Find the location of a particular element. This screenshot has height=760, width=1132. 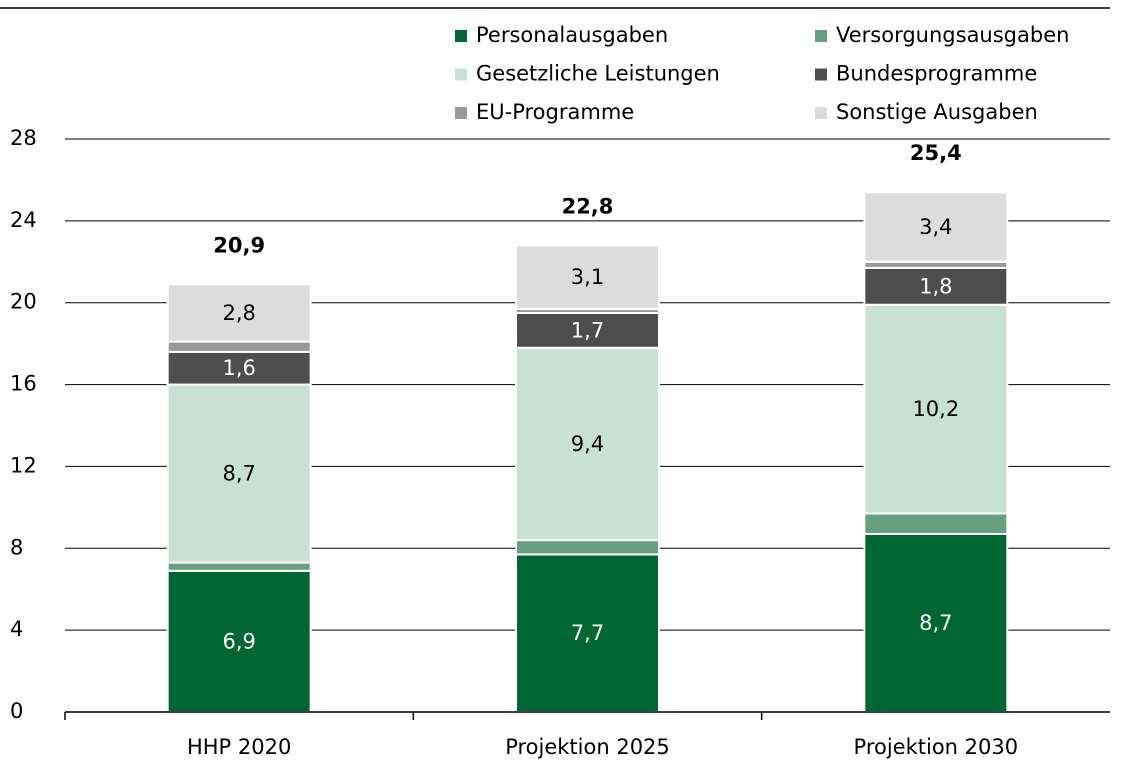

data-label: 6,9 is located at coordinates (238, 641).